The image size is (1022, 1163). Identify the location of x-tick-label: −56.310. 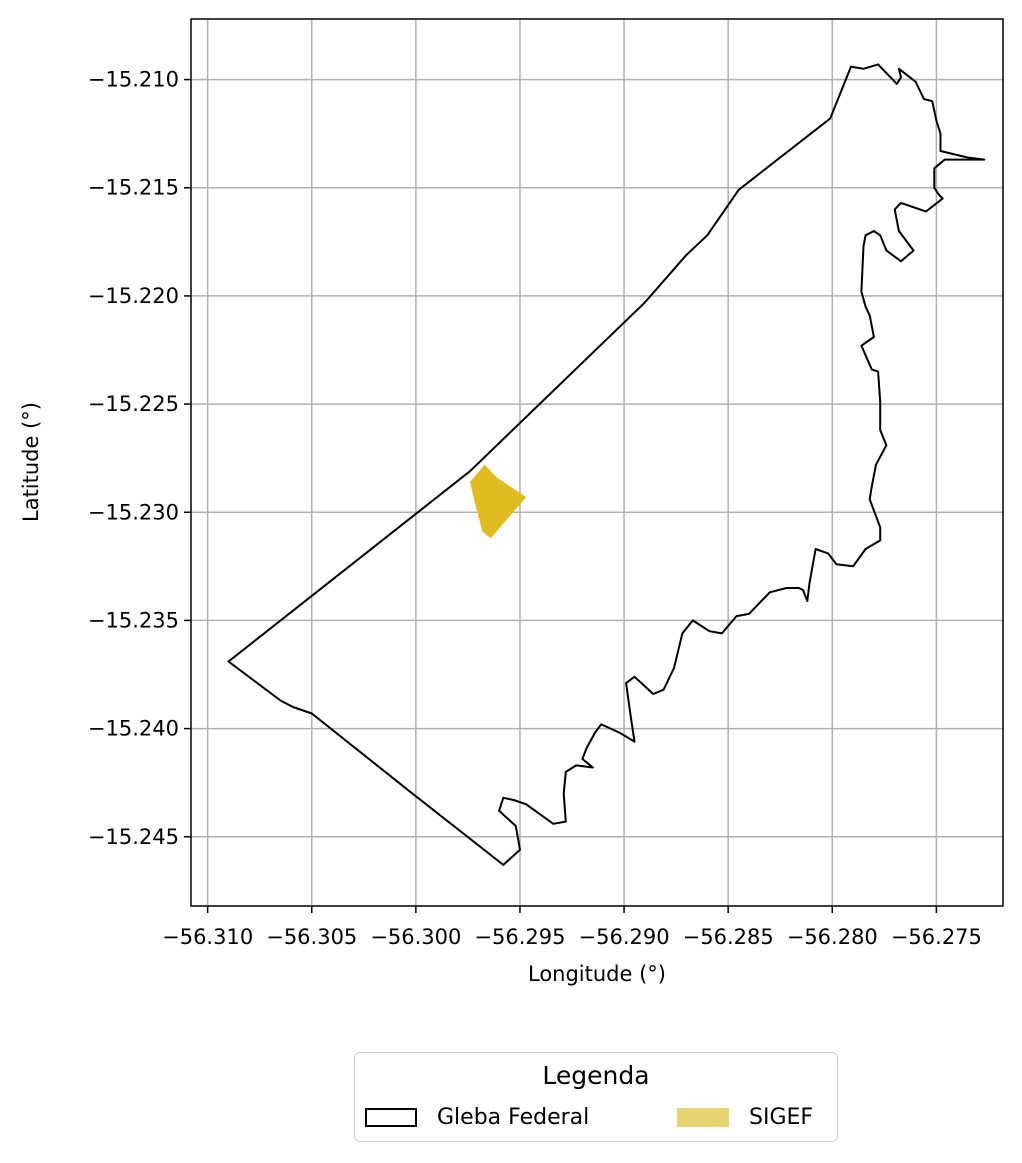
(207, 937).